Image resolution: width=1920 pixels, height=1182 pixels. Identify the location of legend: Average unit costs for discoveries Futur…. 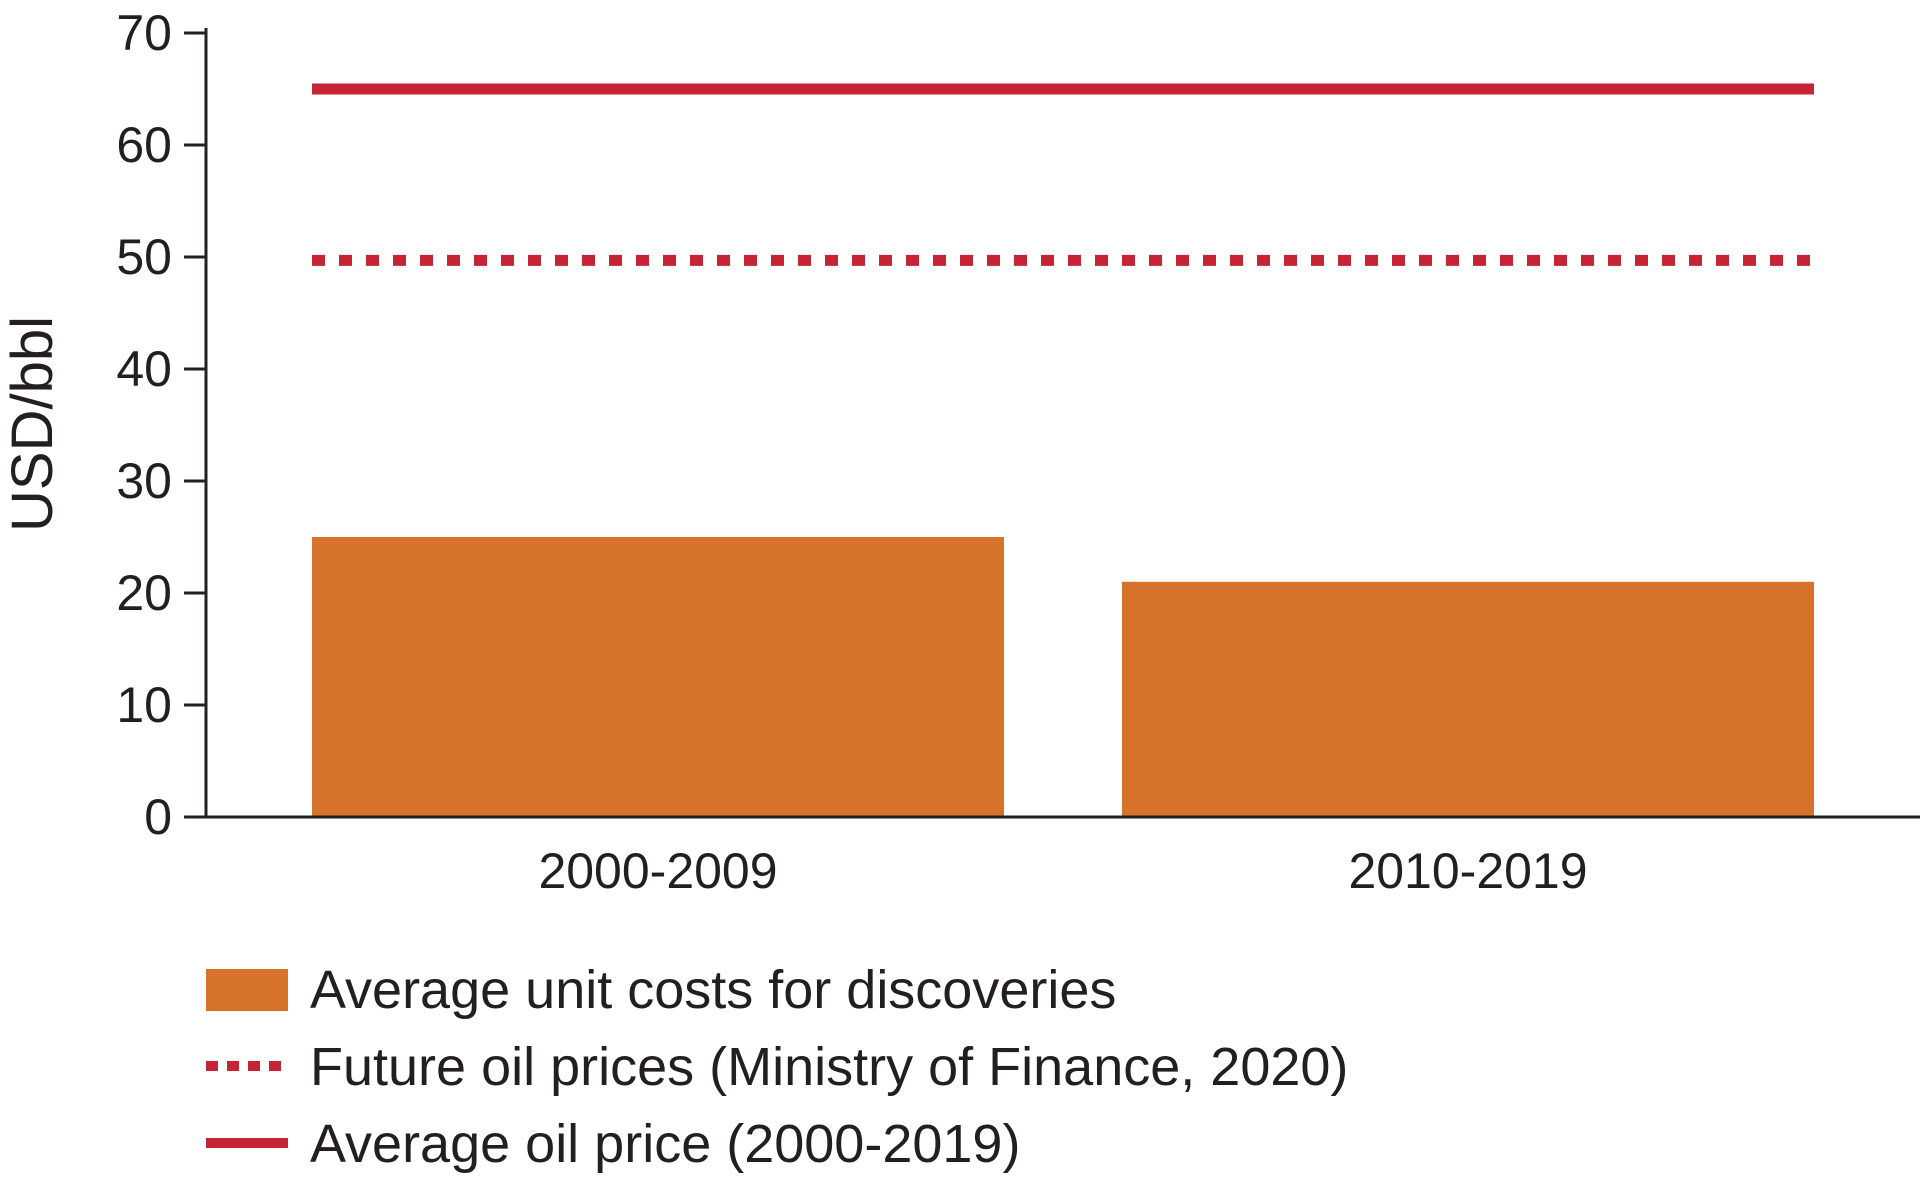
(777, 1067).